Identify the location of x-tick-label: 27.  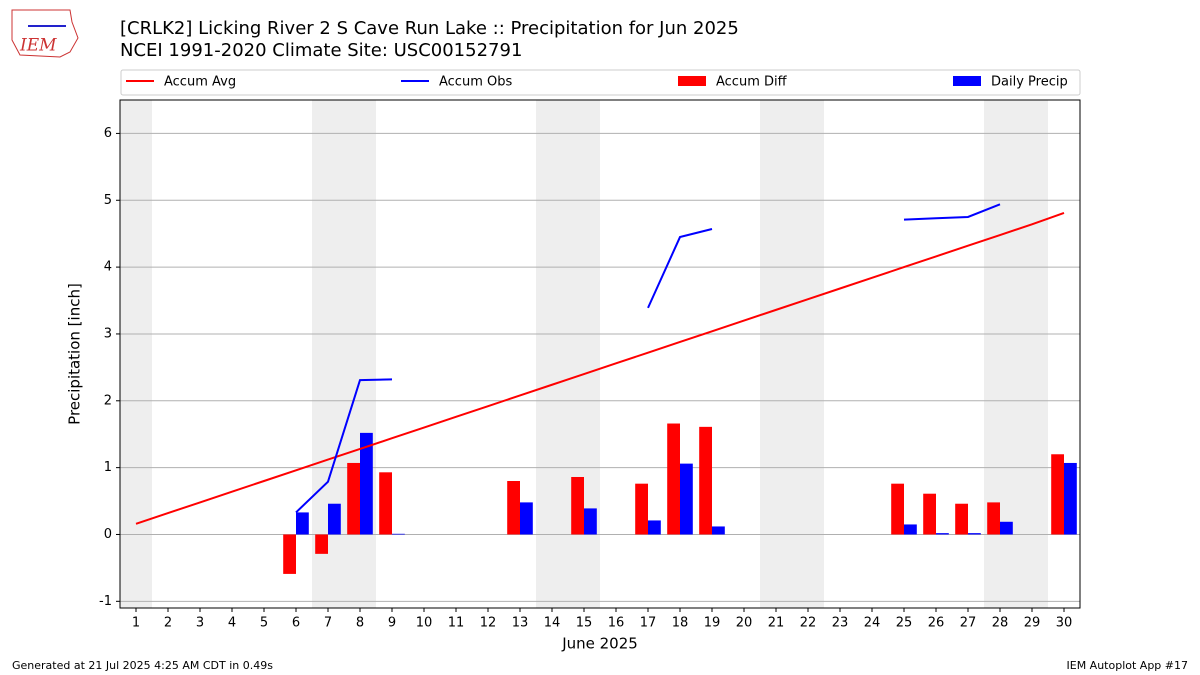
(968, 623).